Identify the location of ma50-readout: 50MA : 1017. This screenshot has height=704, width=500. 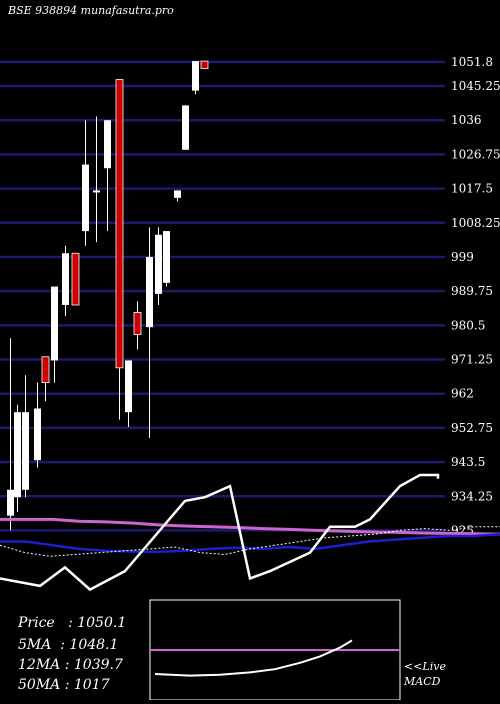
(64, 685).